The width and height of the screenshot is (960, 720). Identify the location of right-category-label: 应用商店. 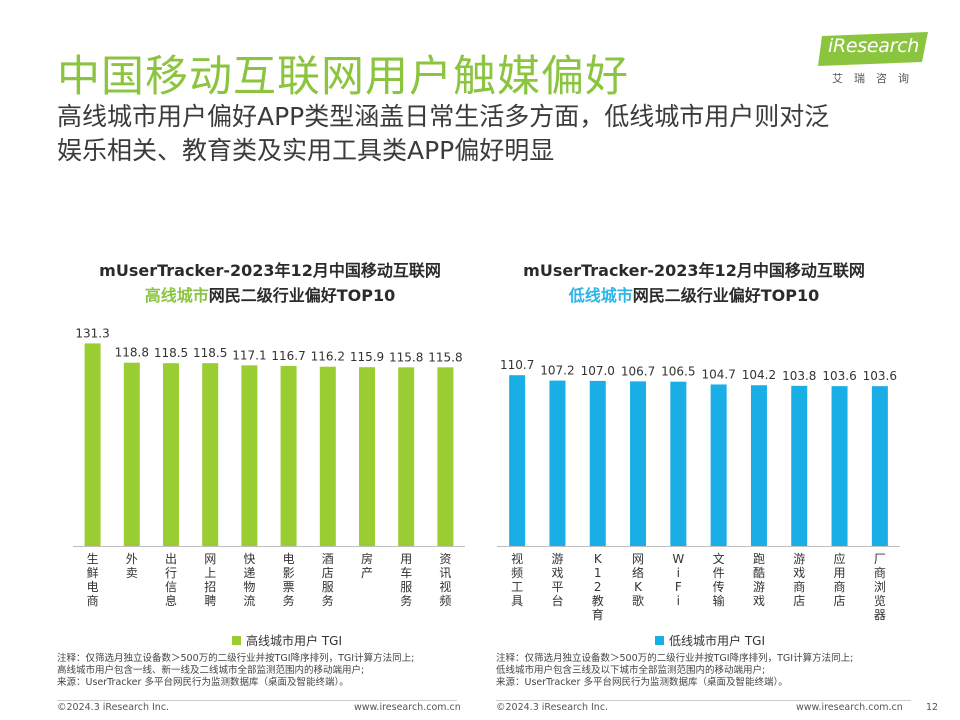
(840, 579).